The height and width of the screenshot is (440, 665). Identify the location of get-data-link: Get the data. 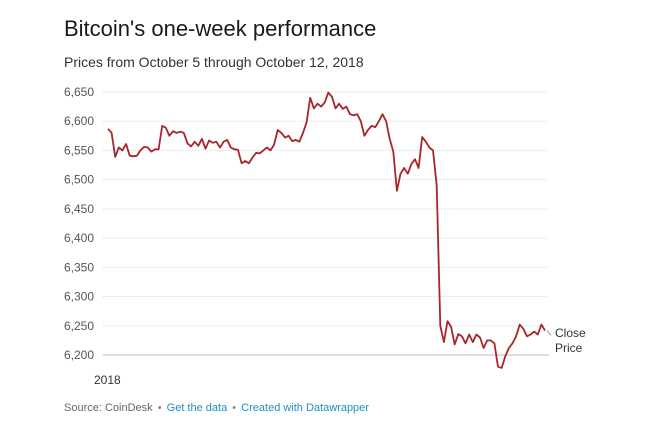
(197, 408).